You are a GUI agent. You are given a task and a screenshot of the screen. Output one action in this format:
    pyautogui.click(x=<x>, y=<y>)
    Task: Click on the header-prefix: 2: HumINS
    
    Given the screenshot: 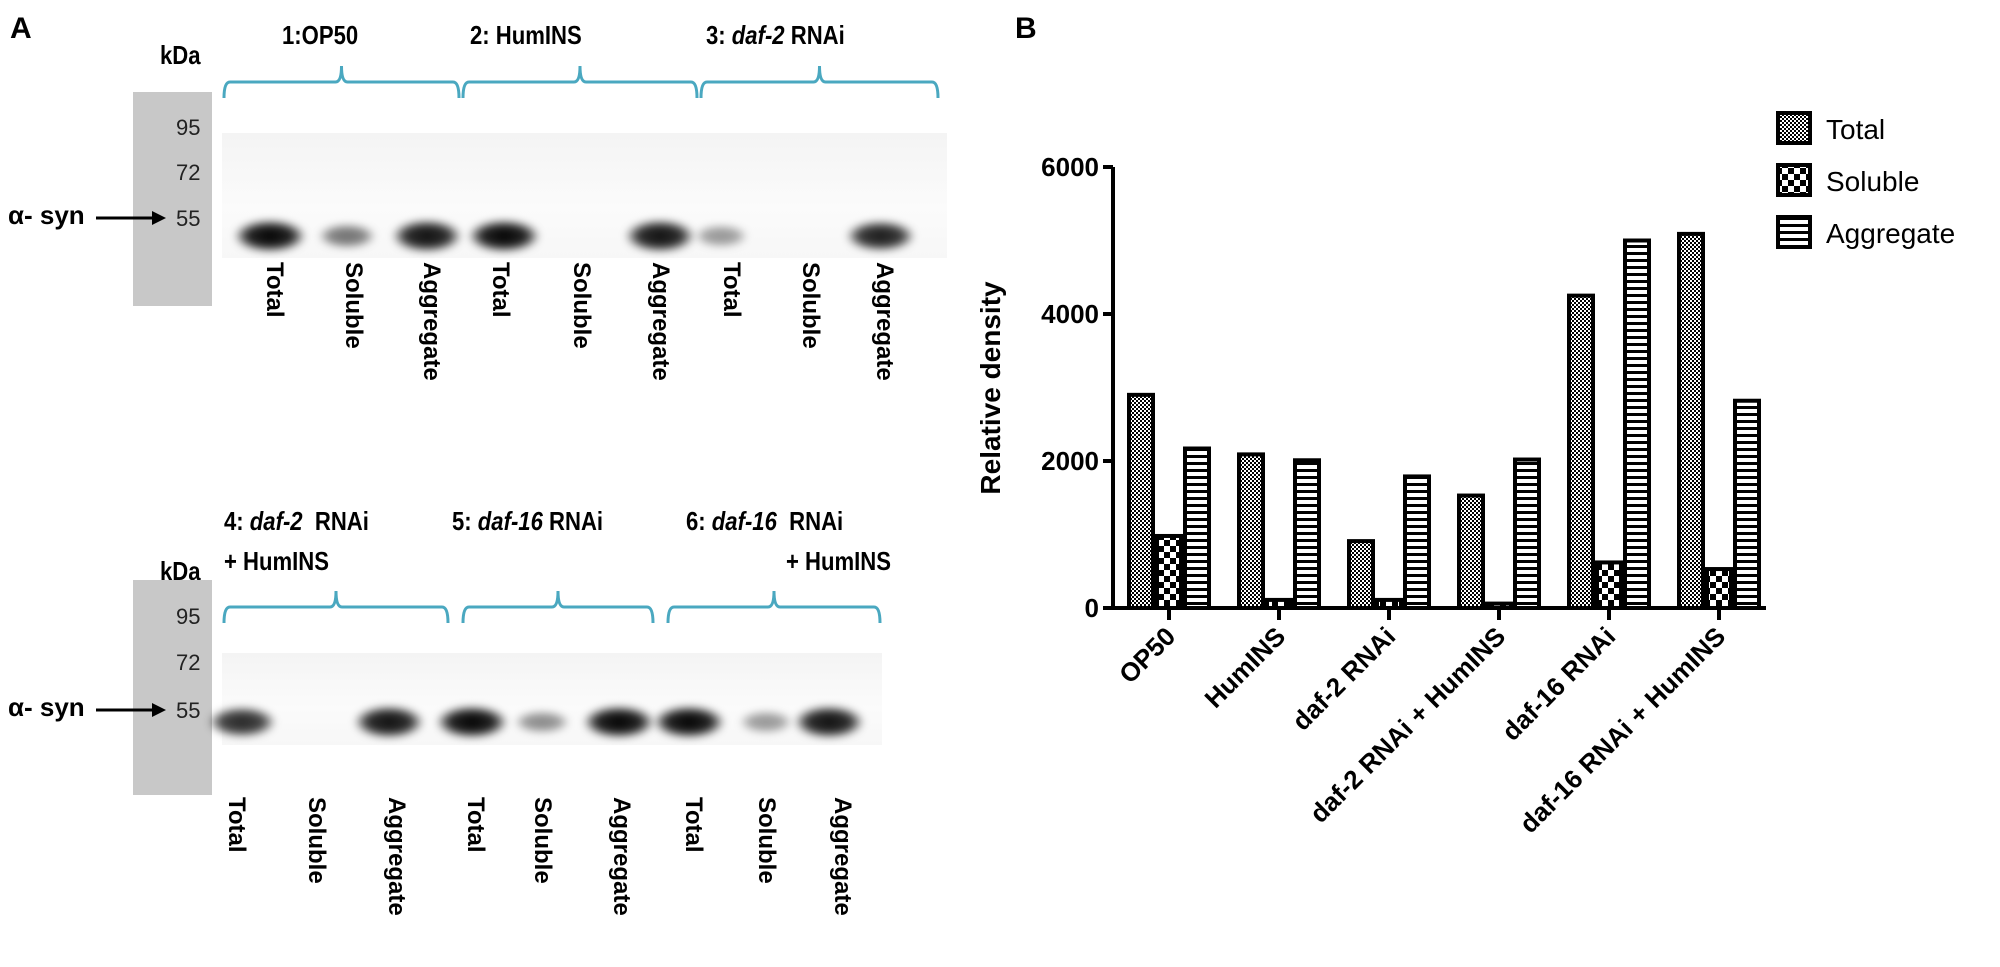 What is the action you would take?
    pyautogui.click(x=526, y=35)
    